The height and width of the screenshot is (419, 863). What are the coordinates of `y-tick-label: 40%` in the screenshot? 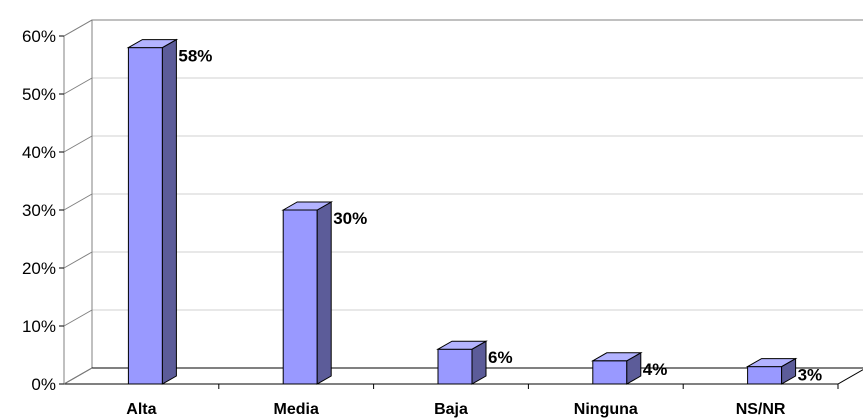 It's located at (39, 152).